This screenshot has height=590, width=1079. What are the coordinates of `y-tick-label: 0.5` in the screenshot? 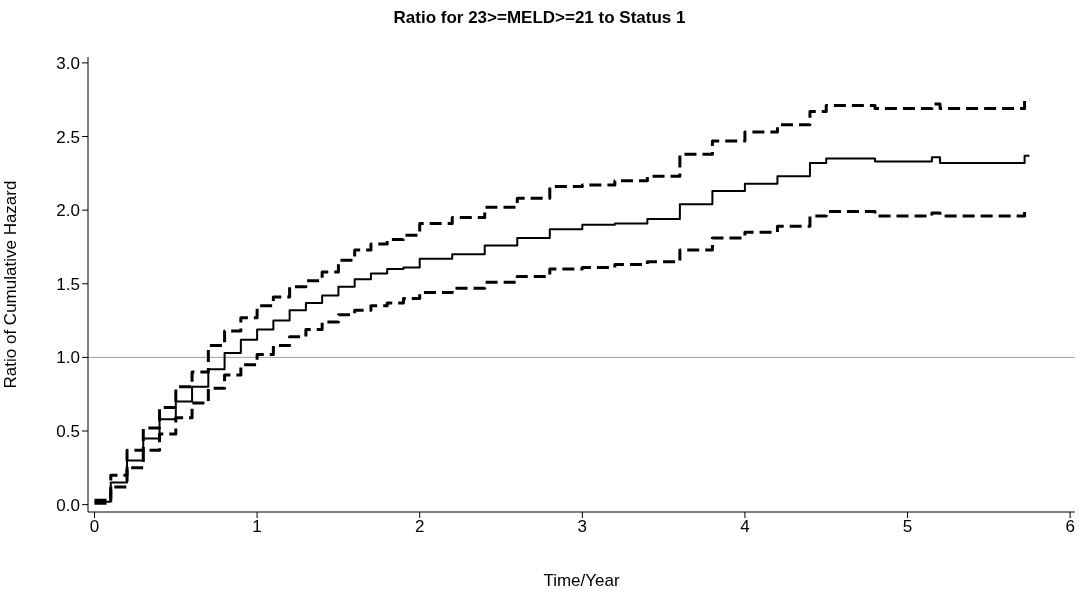 It's located at (68, 432).